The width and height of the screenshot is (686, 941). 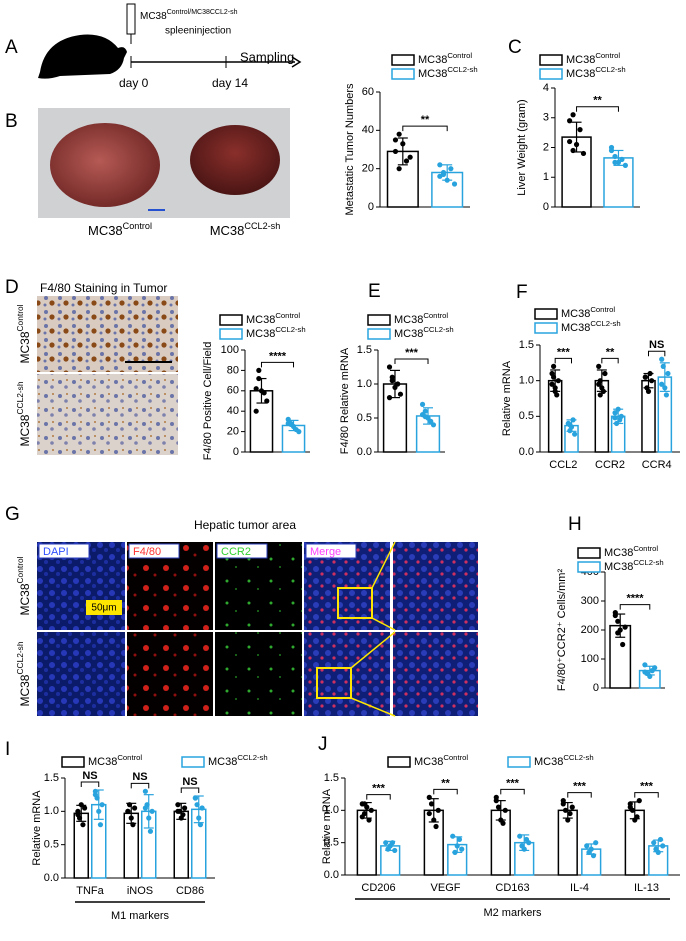 What do you see at coordinates (233, 370) in the screenshot?
I see `y-tick-label: 80` at bounding box center [233, 370].